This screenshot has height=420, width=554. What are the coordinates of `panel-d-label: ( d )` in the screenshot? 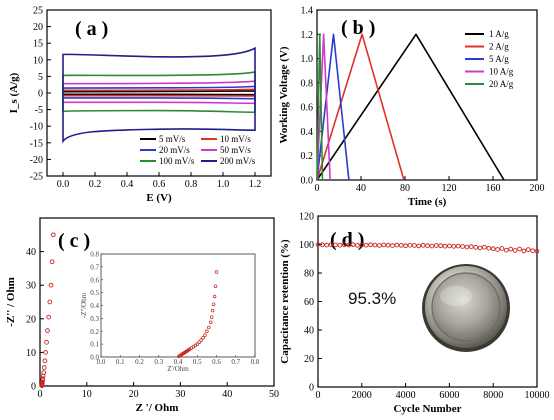 It's located at (347, 240).